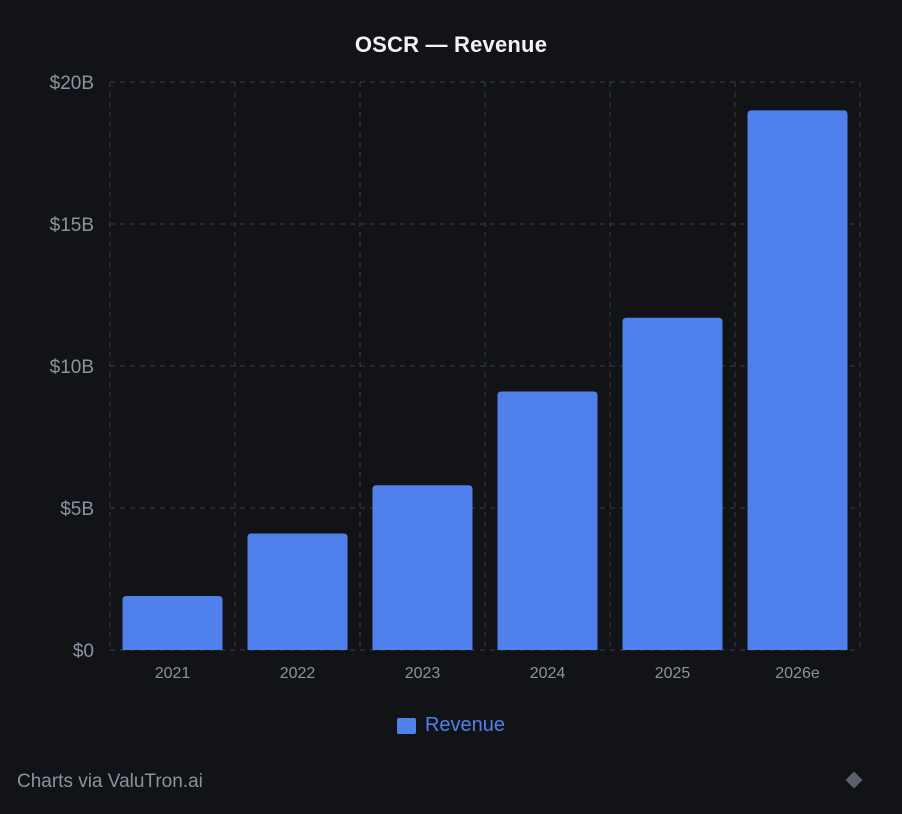 The width and height of the screenshot is (902, 814). I want to click on bar-2022, so click(297, 591).